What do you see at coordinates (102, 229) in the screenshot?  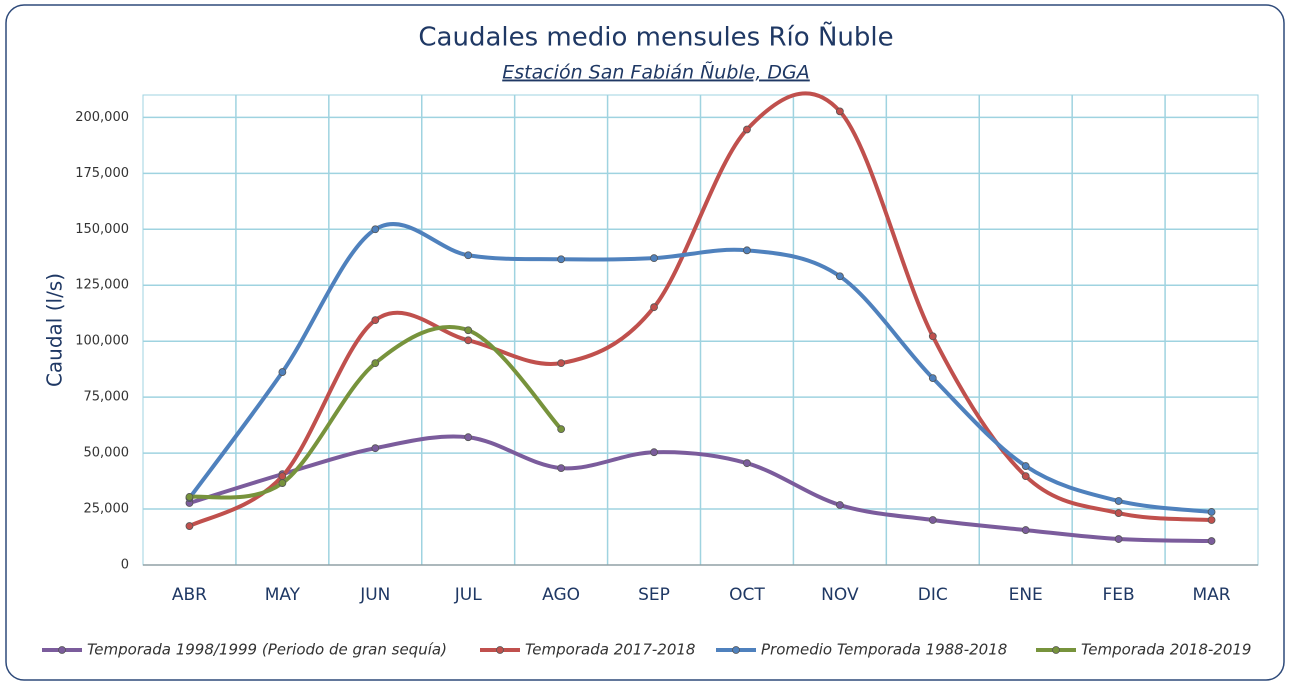 I see `y-tick-label: 150,000` at bounding box center [102, 229].